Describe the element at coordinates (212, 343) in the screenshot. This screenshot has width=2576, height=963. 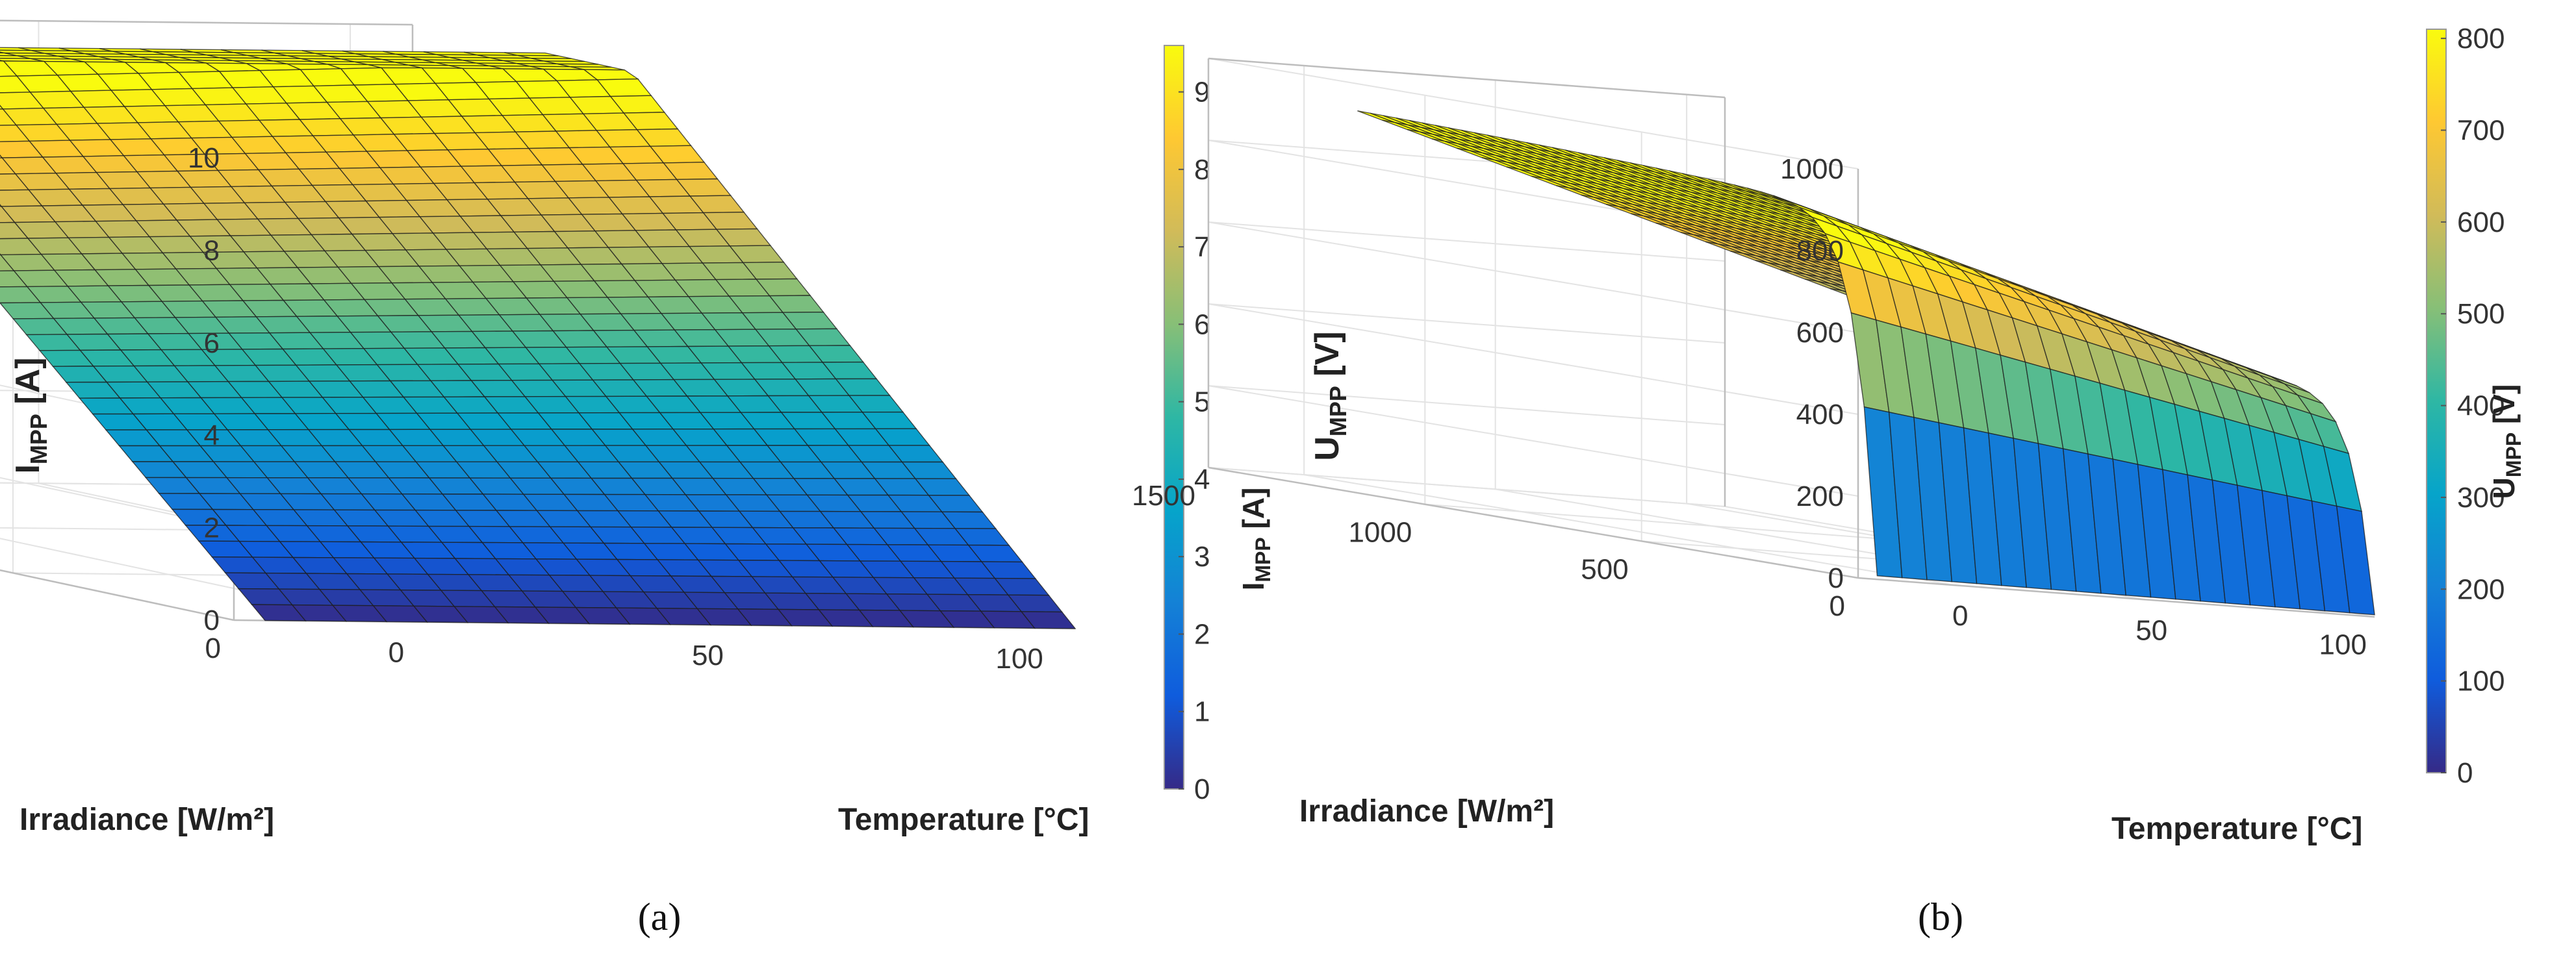
I see `z-tick-label: 6` at that location.